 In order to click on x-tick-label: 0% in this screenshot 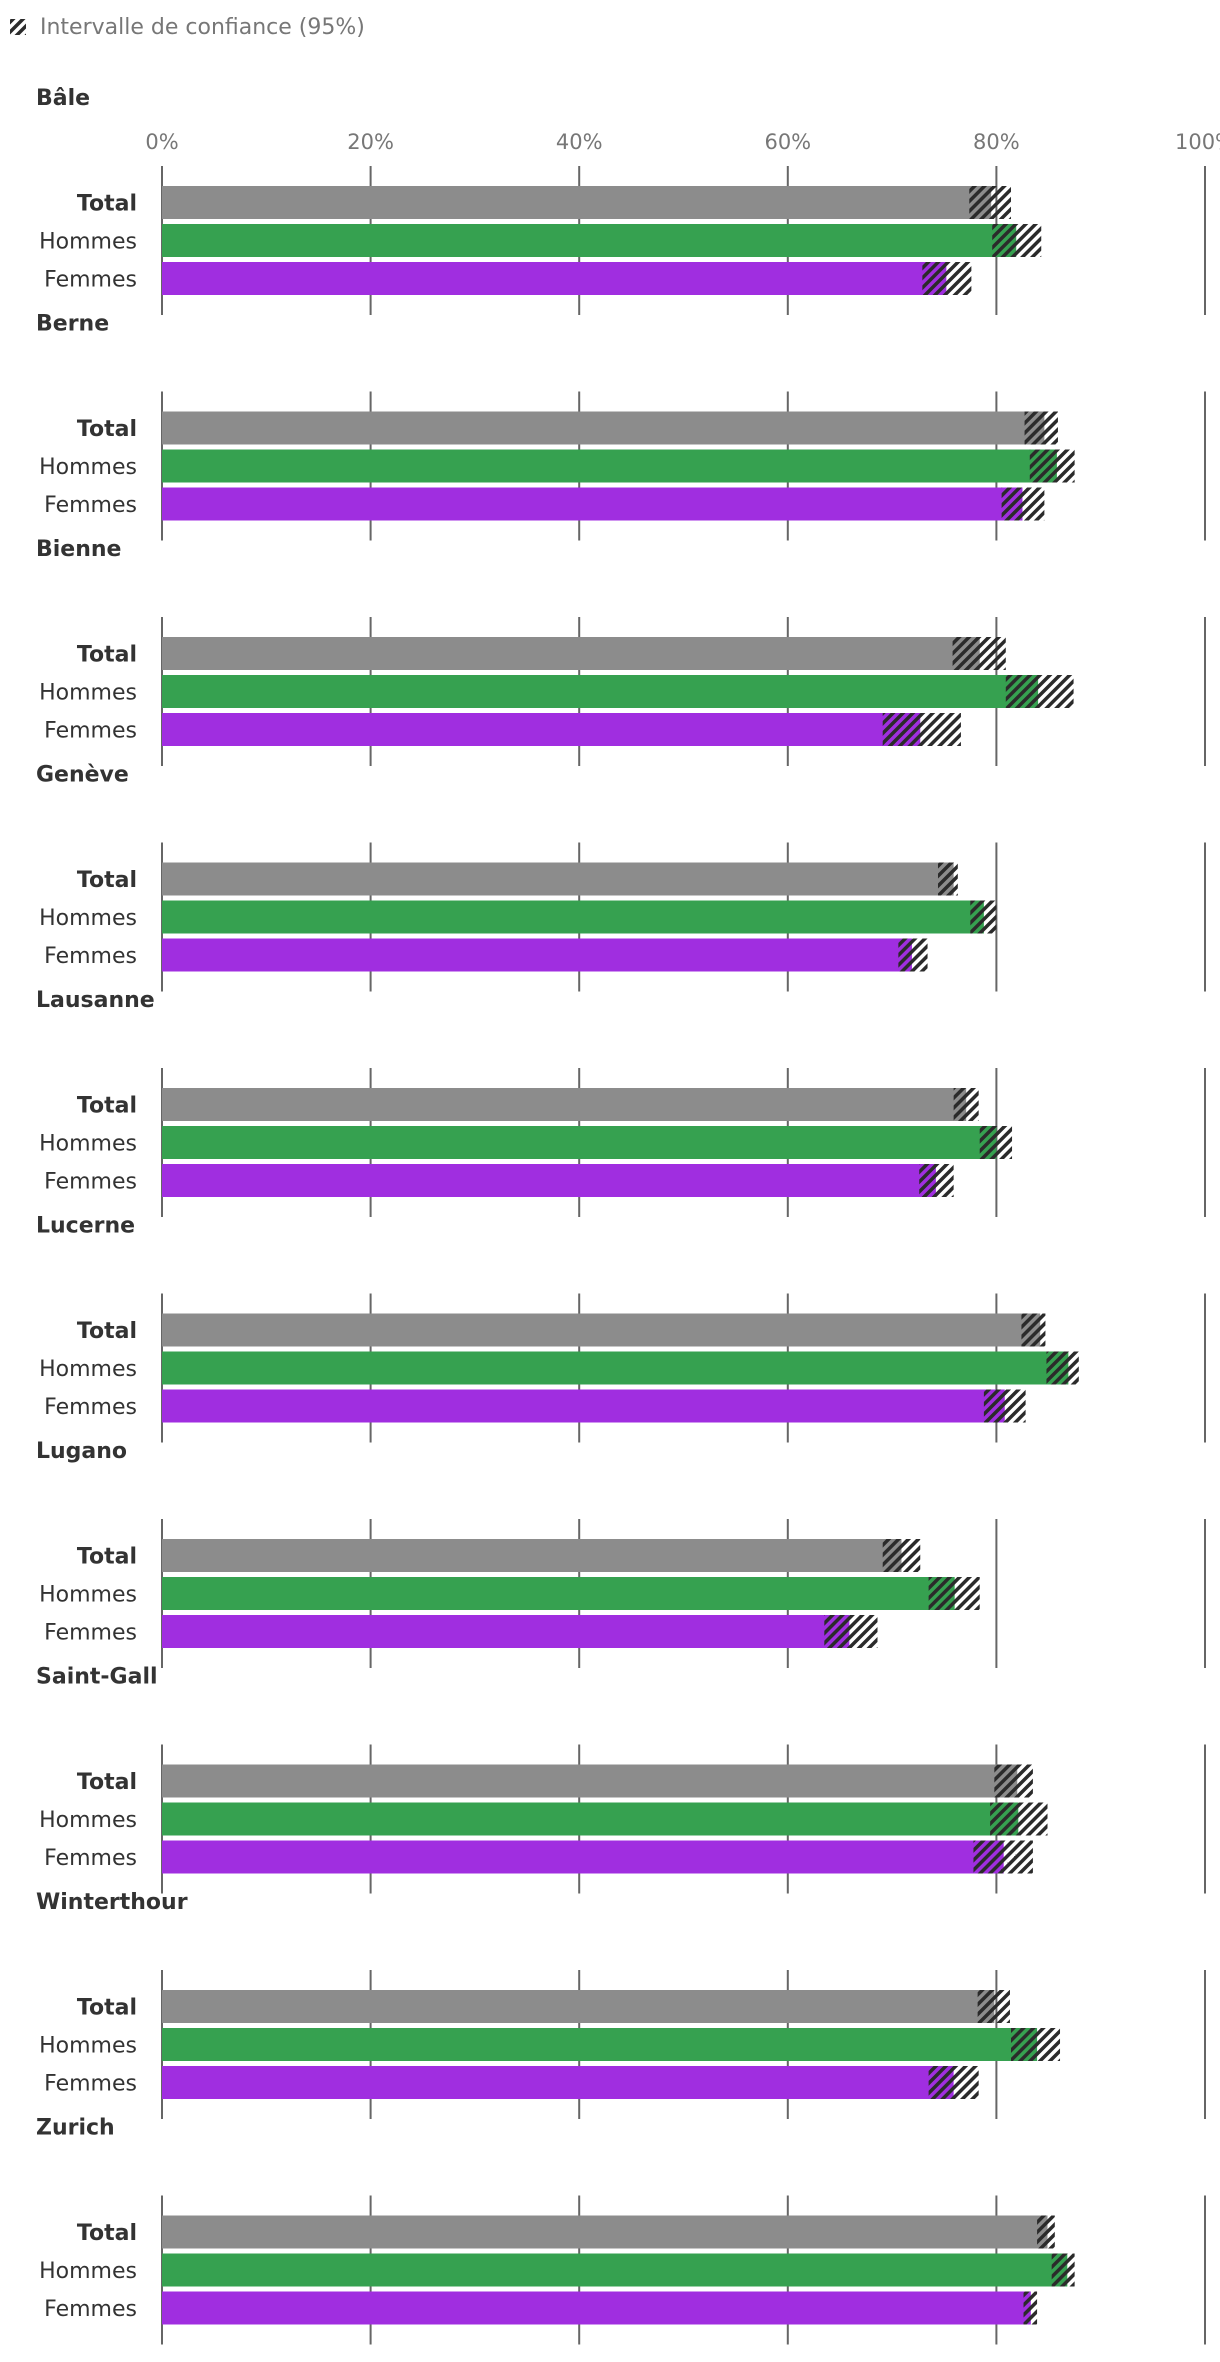, I will do `click(161, 142)`.